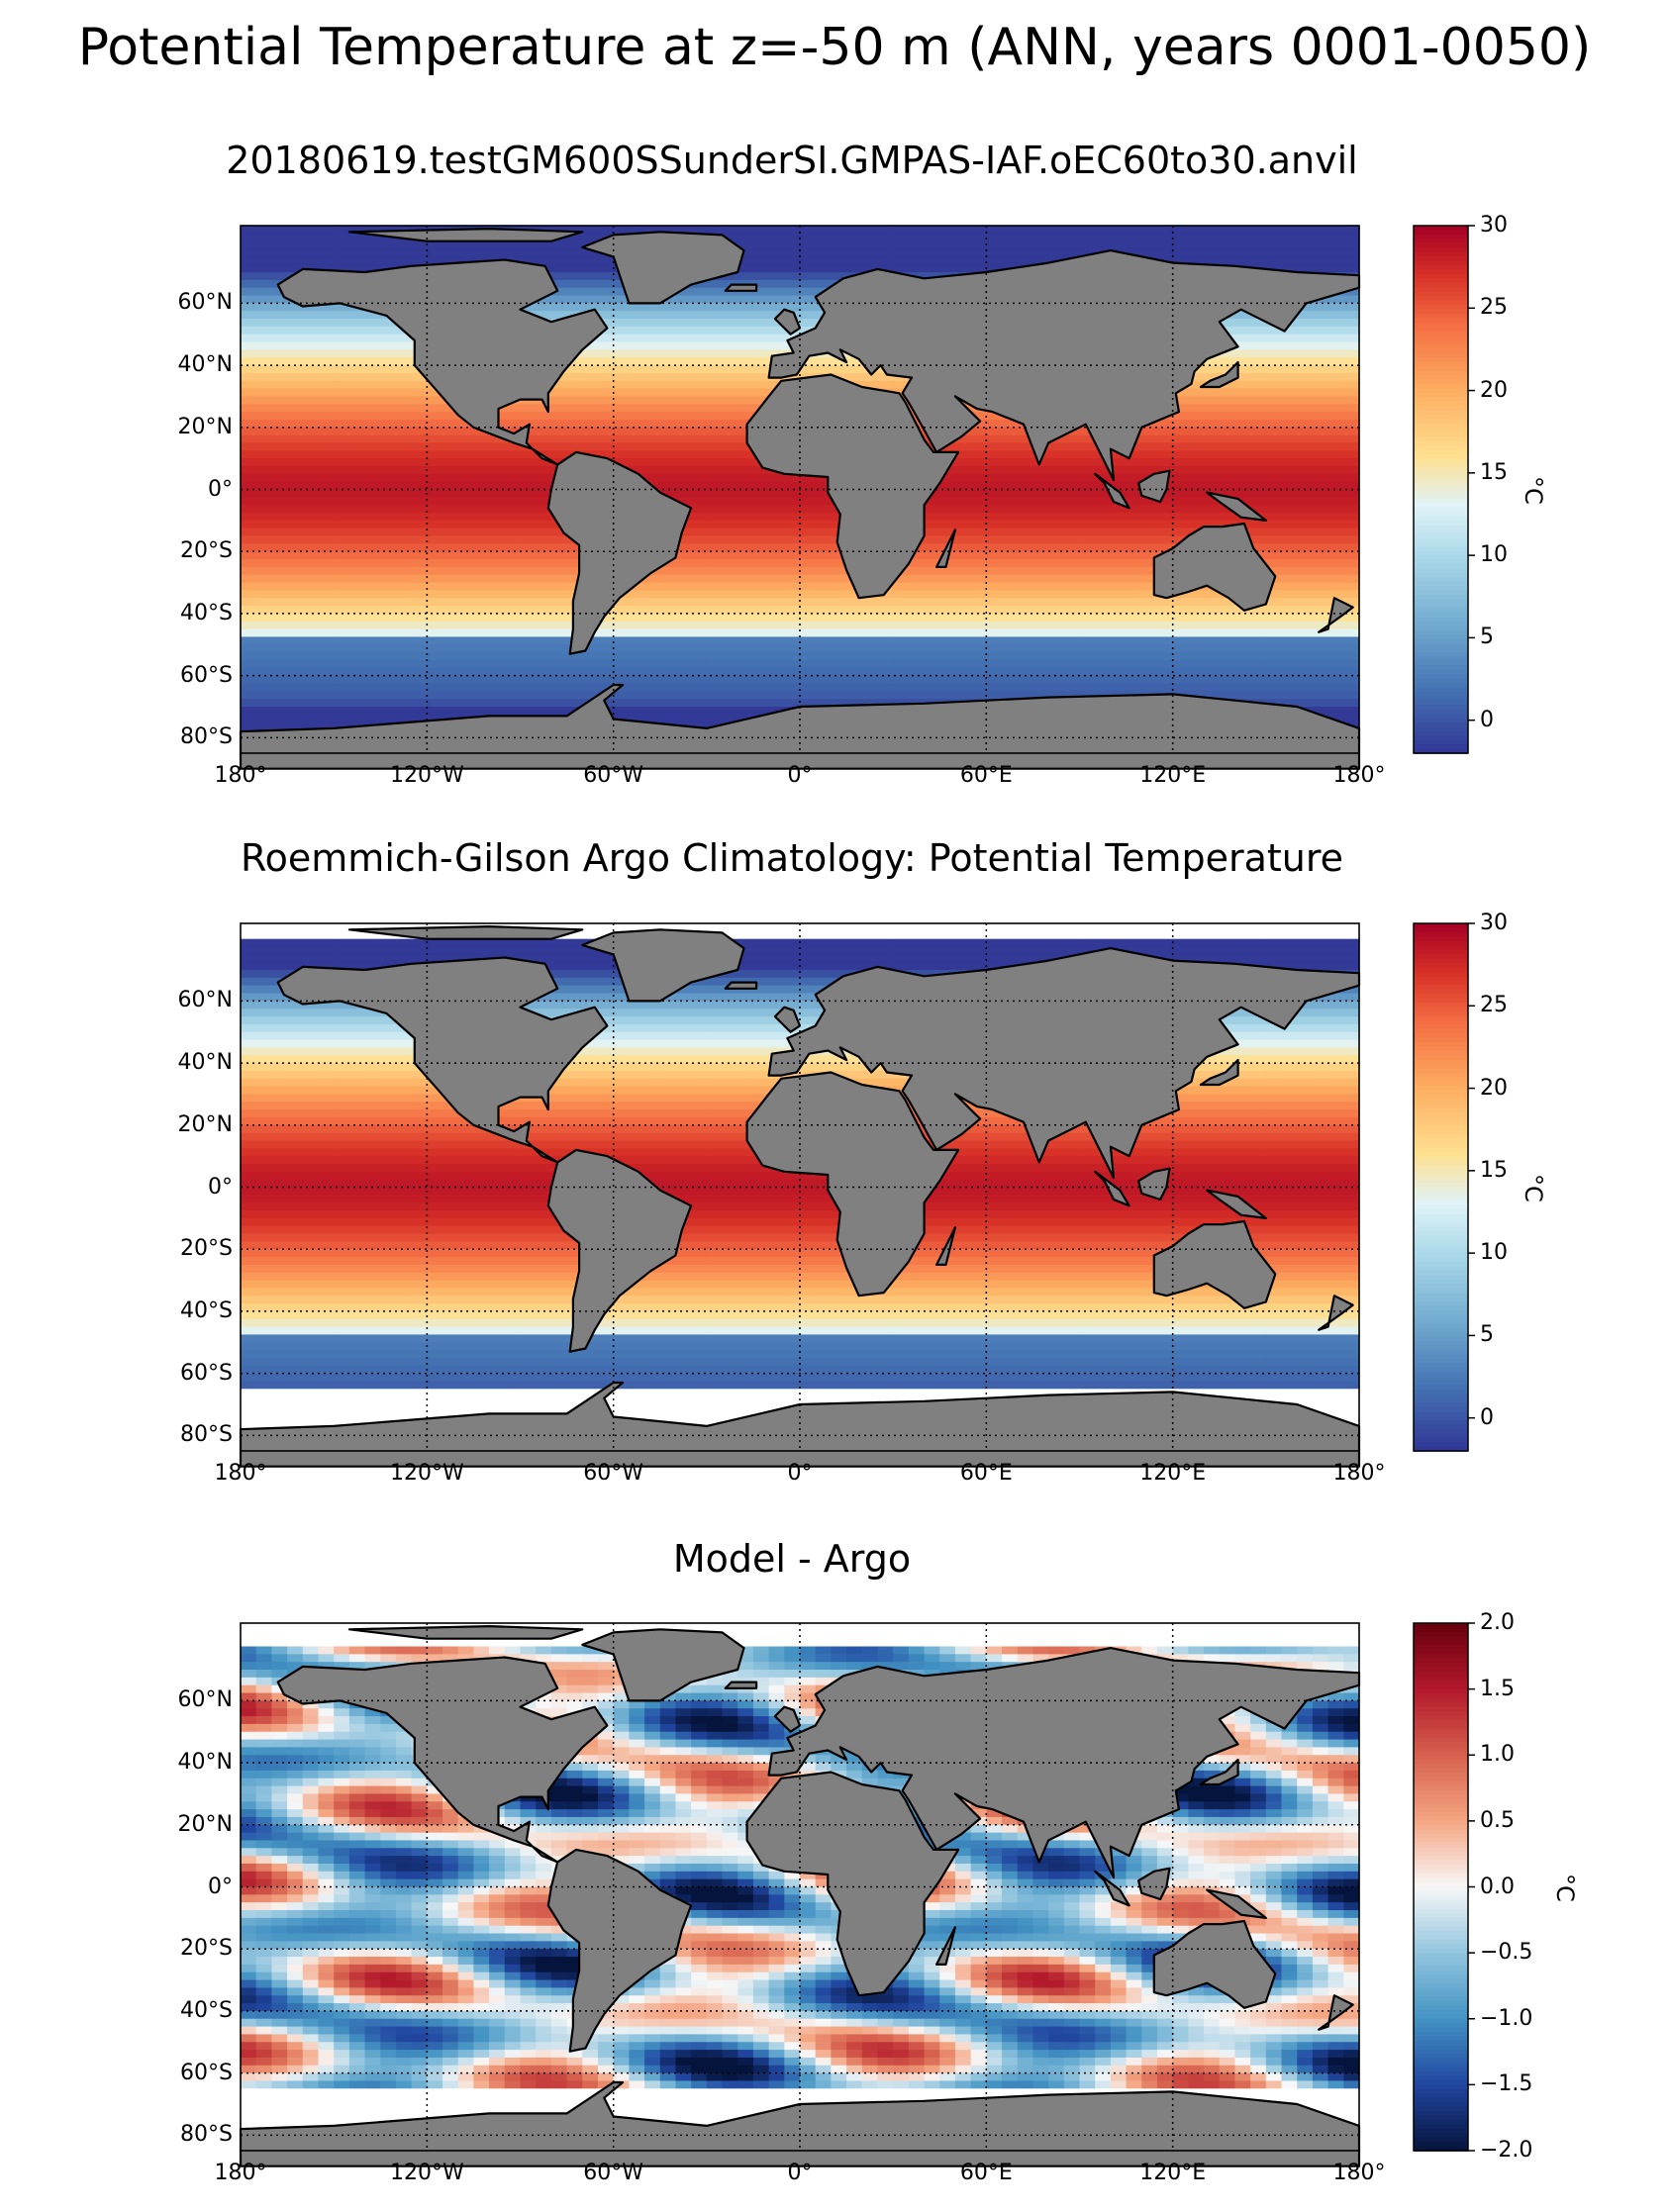 The width and height of the screenshot is (1669, 2212). What do you see at coordinates (206, 551) in the screenshot?
I see `y-tick-label: 20°S` at bounding box center [206, 551].